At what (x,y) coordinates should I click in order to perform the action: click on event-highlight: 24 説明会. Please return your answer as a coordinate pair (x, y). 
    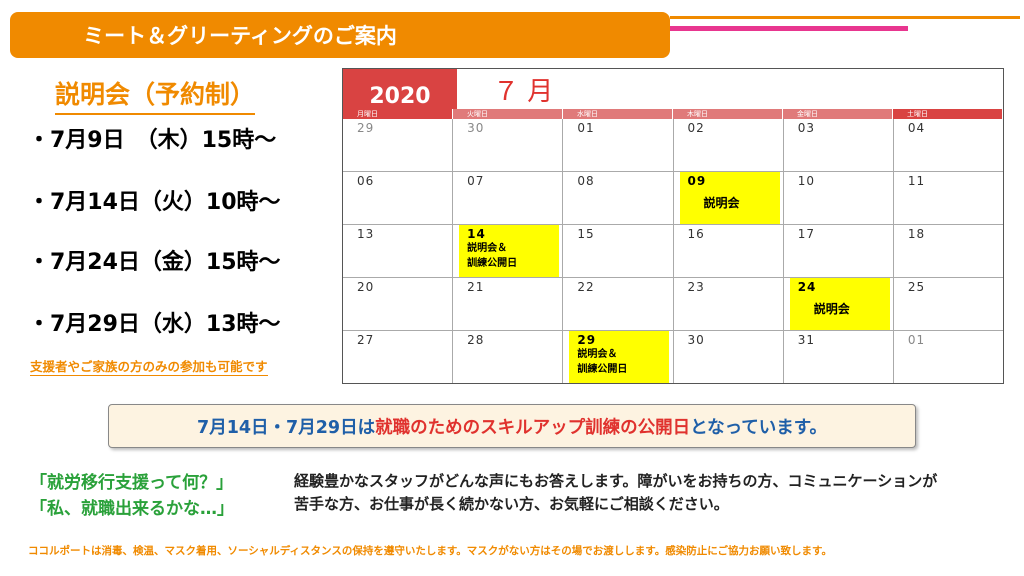
    Looking at the image, I should click on (839, 304).